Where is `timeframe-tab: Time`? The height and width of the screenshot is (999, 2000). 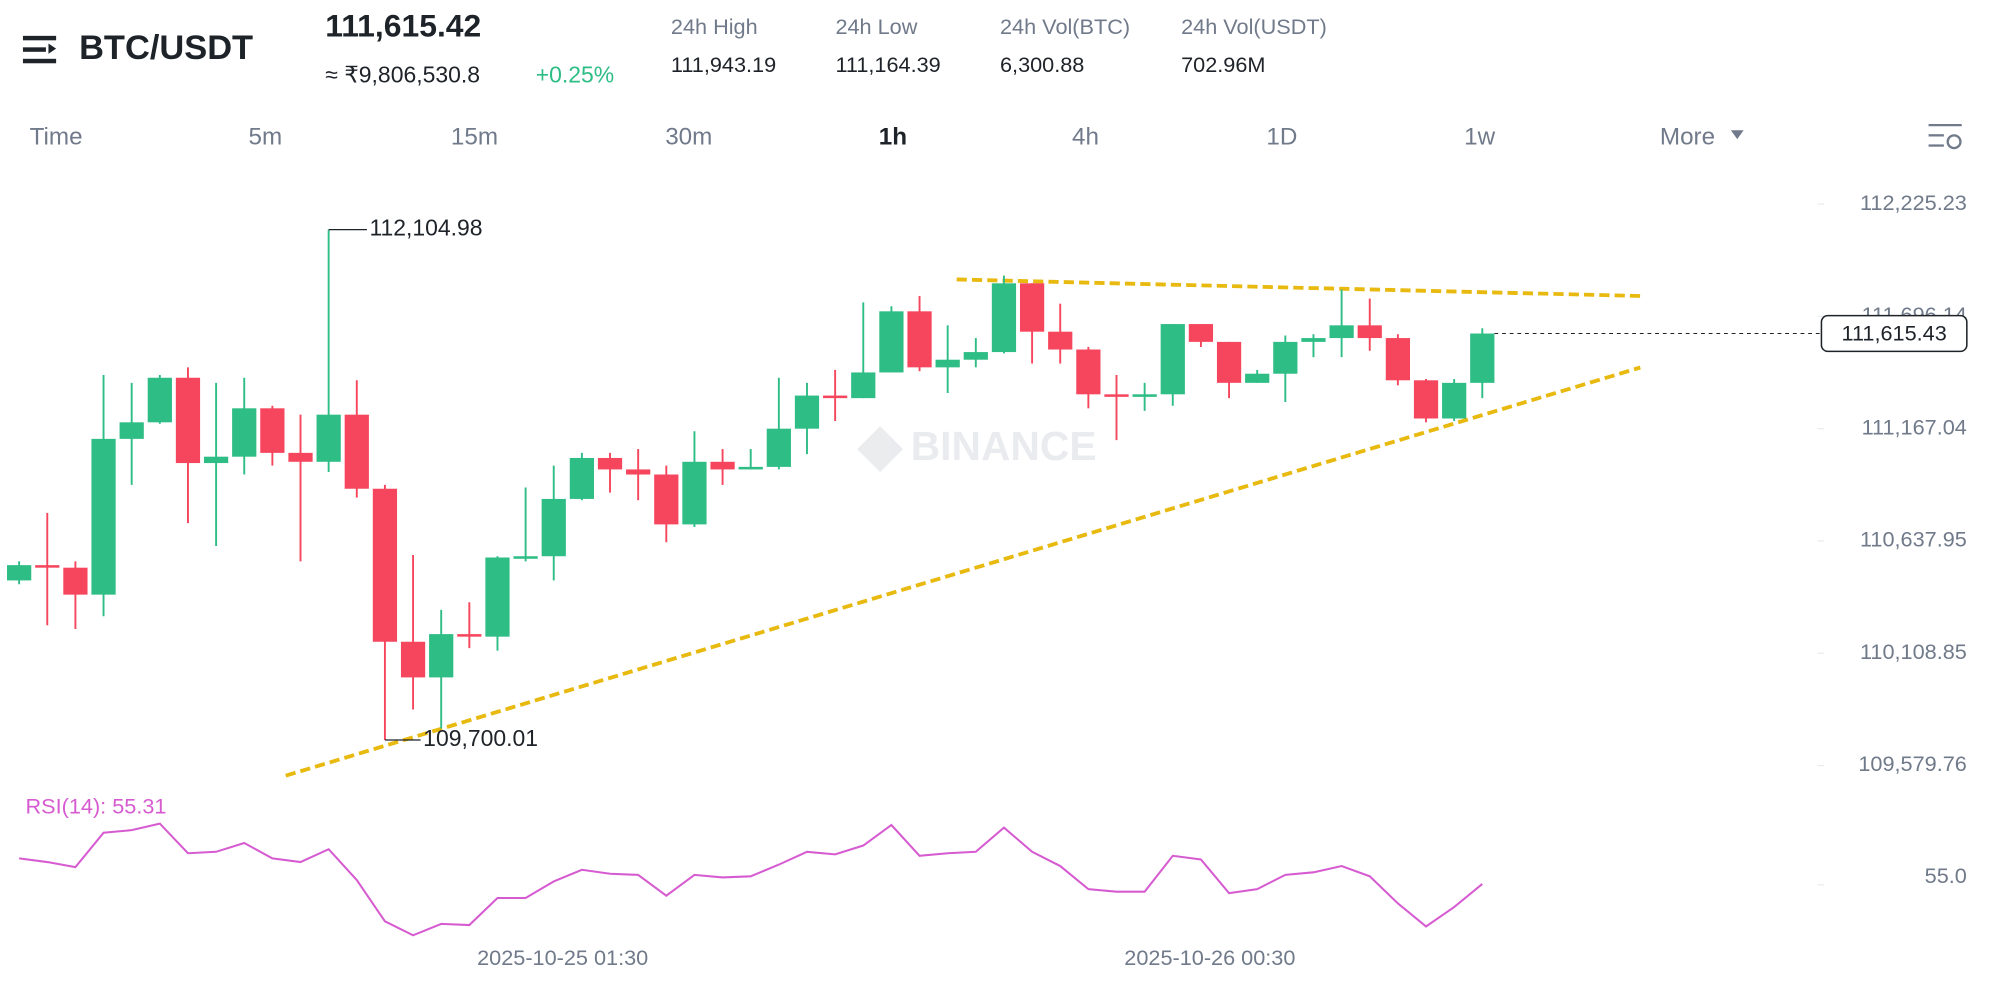 timeframe-tab: Time is located at coordinates (56, 136).